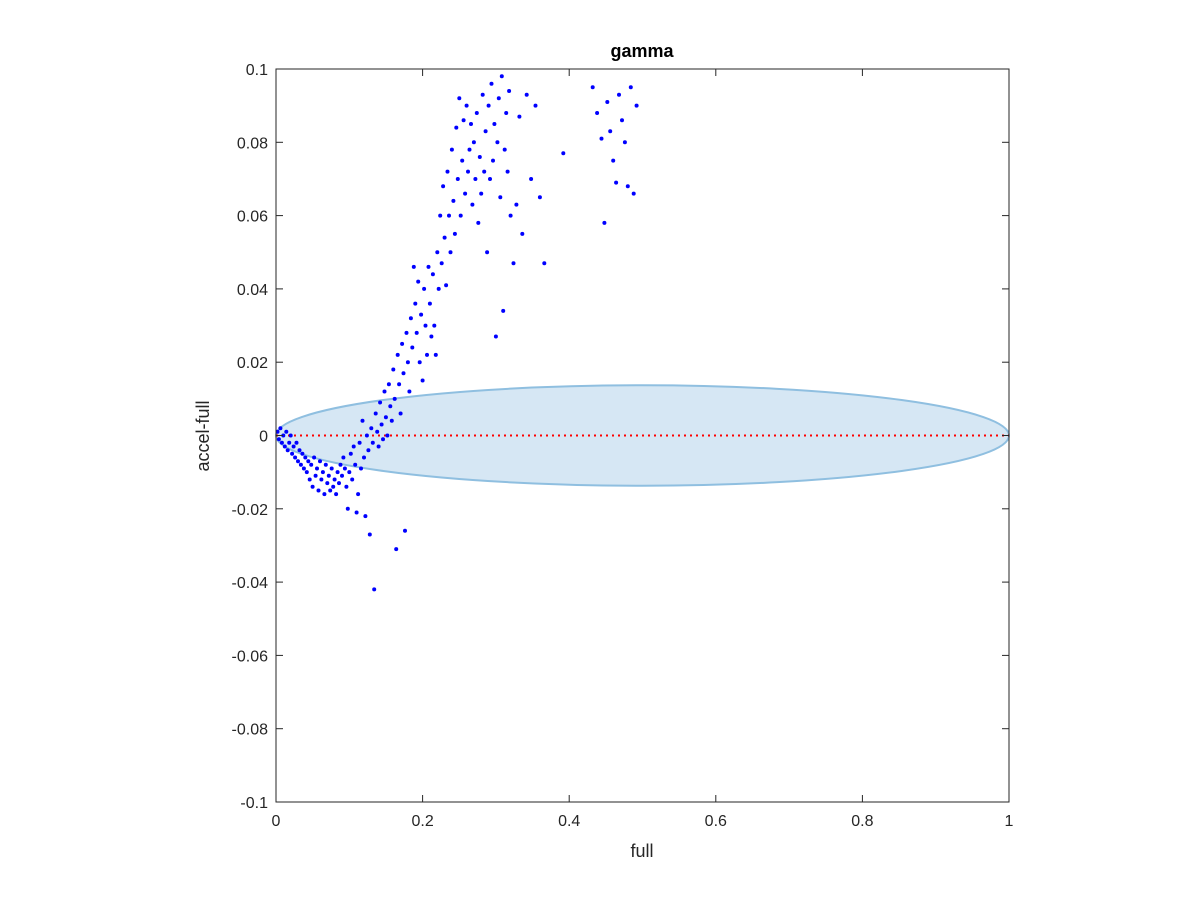  Describe the element at coordinates (257, 70) in the screenshot. I see `y-tick-label: 0.1` at that location.